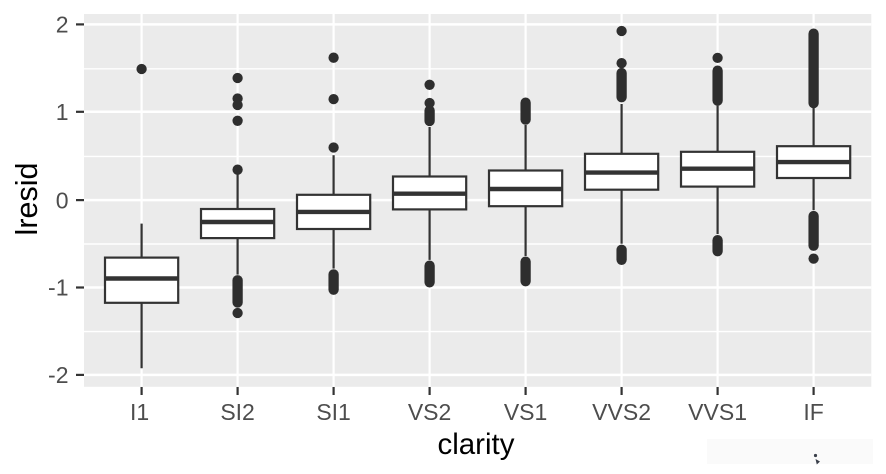 The height and width of the screenshot is (474, 886). Describe the element at coordinates (621, 412) in the screenshot. I see `svg-text: VVS2` at that location.